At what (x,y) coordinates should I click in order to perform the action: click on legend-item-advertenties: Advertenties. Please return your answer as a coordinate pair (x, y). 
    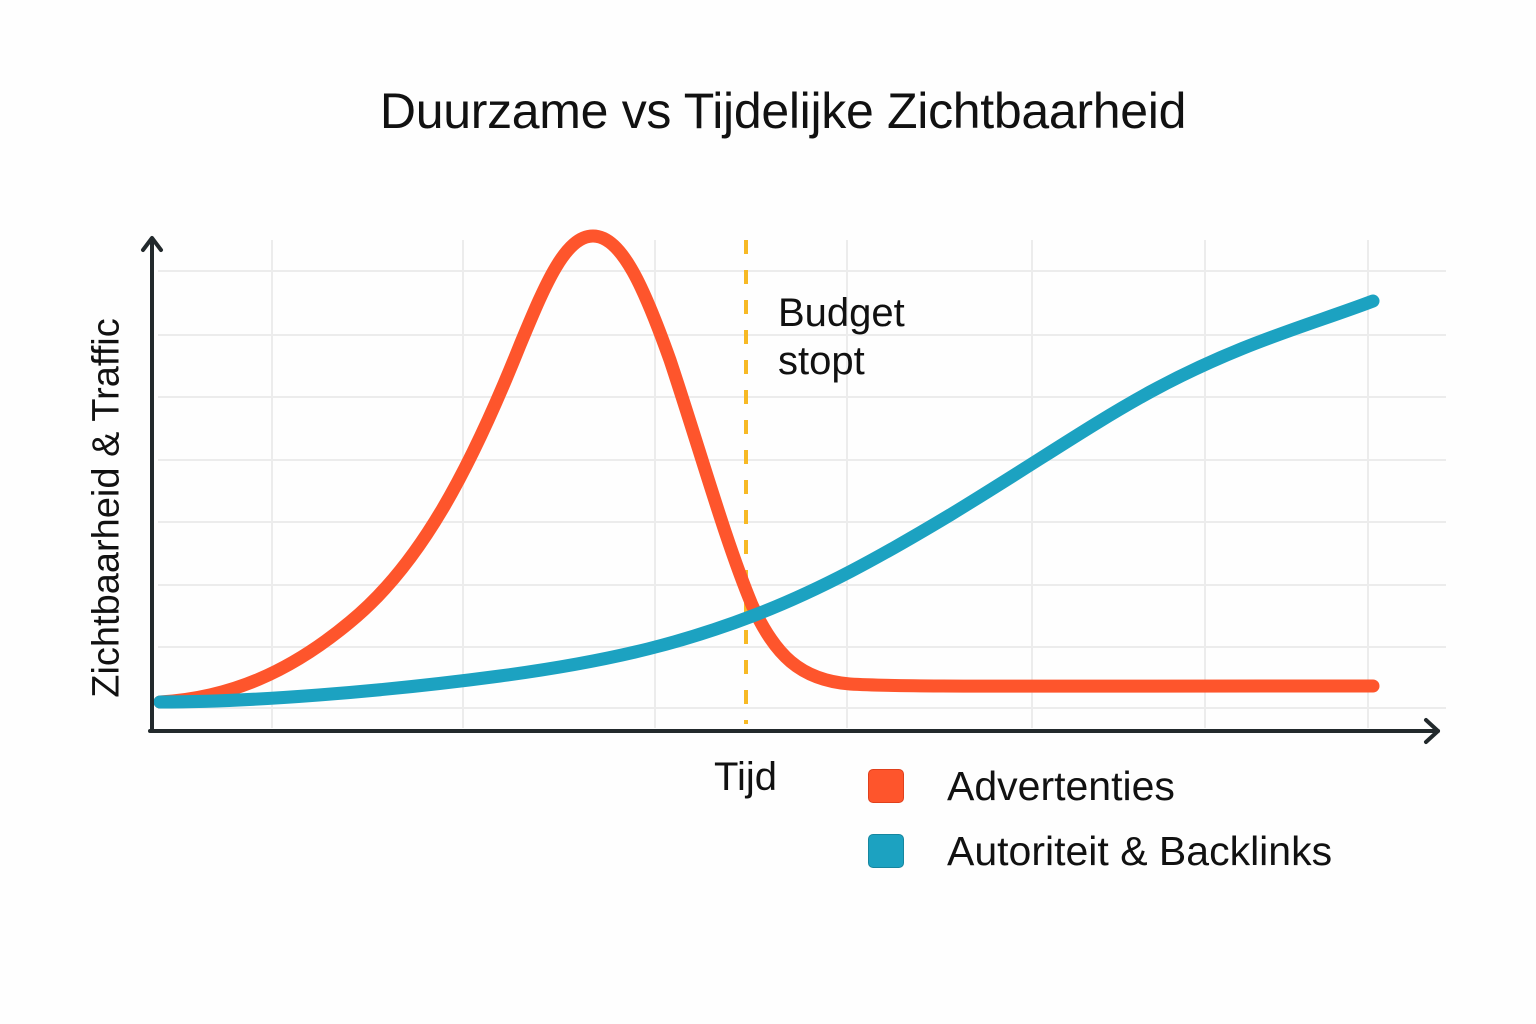
    Looking at the image, I should click on (1100, 785).